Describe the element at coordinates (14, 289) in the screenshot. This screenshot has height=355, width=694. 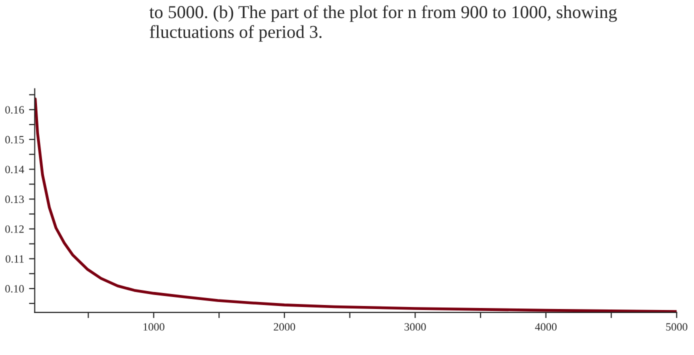
I see `y-tick-label: 0.10` at that location.